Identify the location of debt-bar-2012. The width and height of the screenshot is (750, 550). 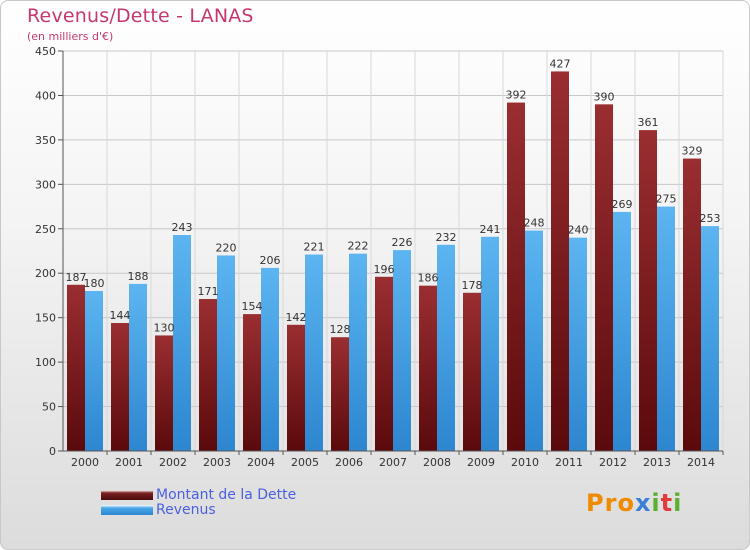
(604, 277).